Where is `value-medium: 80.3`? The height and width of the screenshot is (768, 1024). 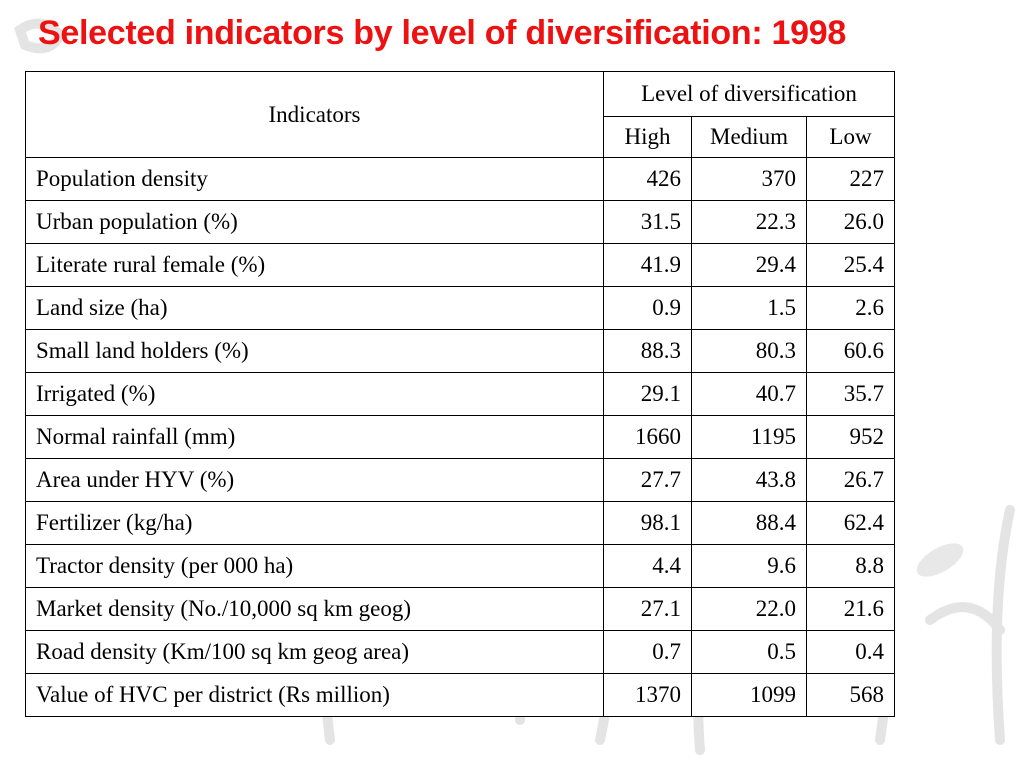
value-medium: 80.3 is located at coordinates (749, 351).